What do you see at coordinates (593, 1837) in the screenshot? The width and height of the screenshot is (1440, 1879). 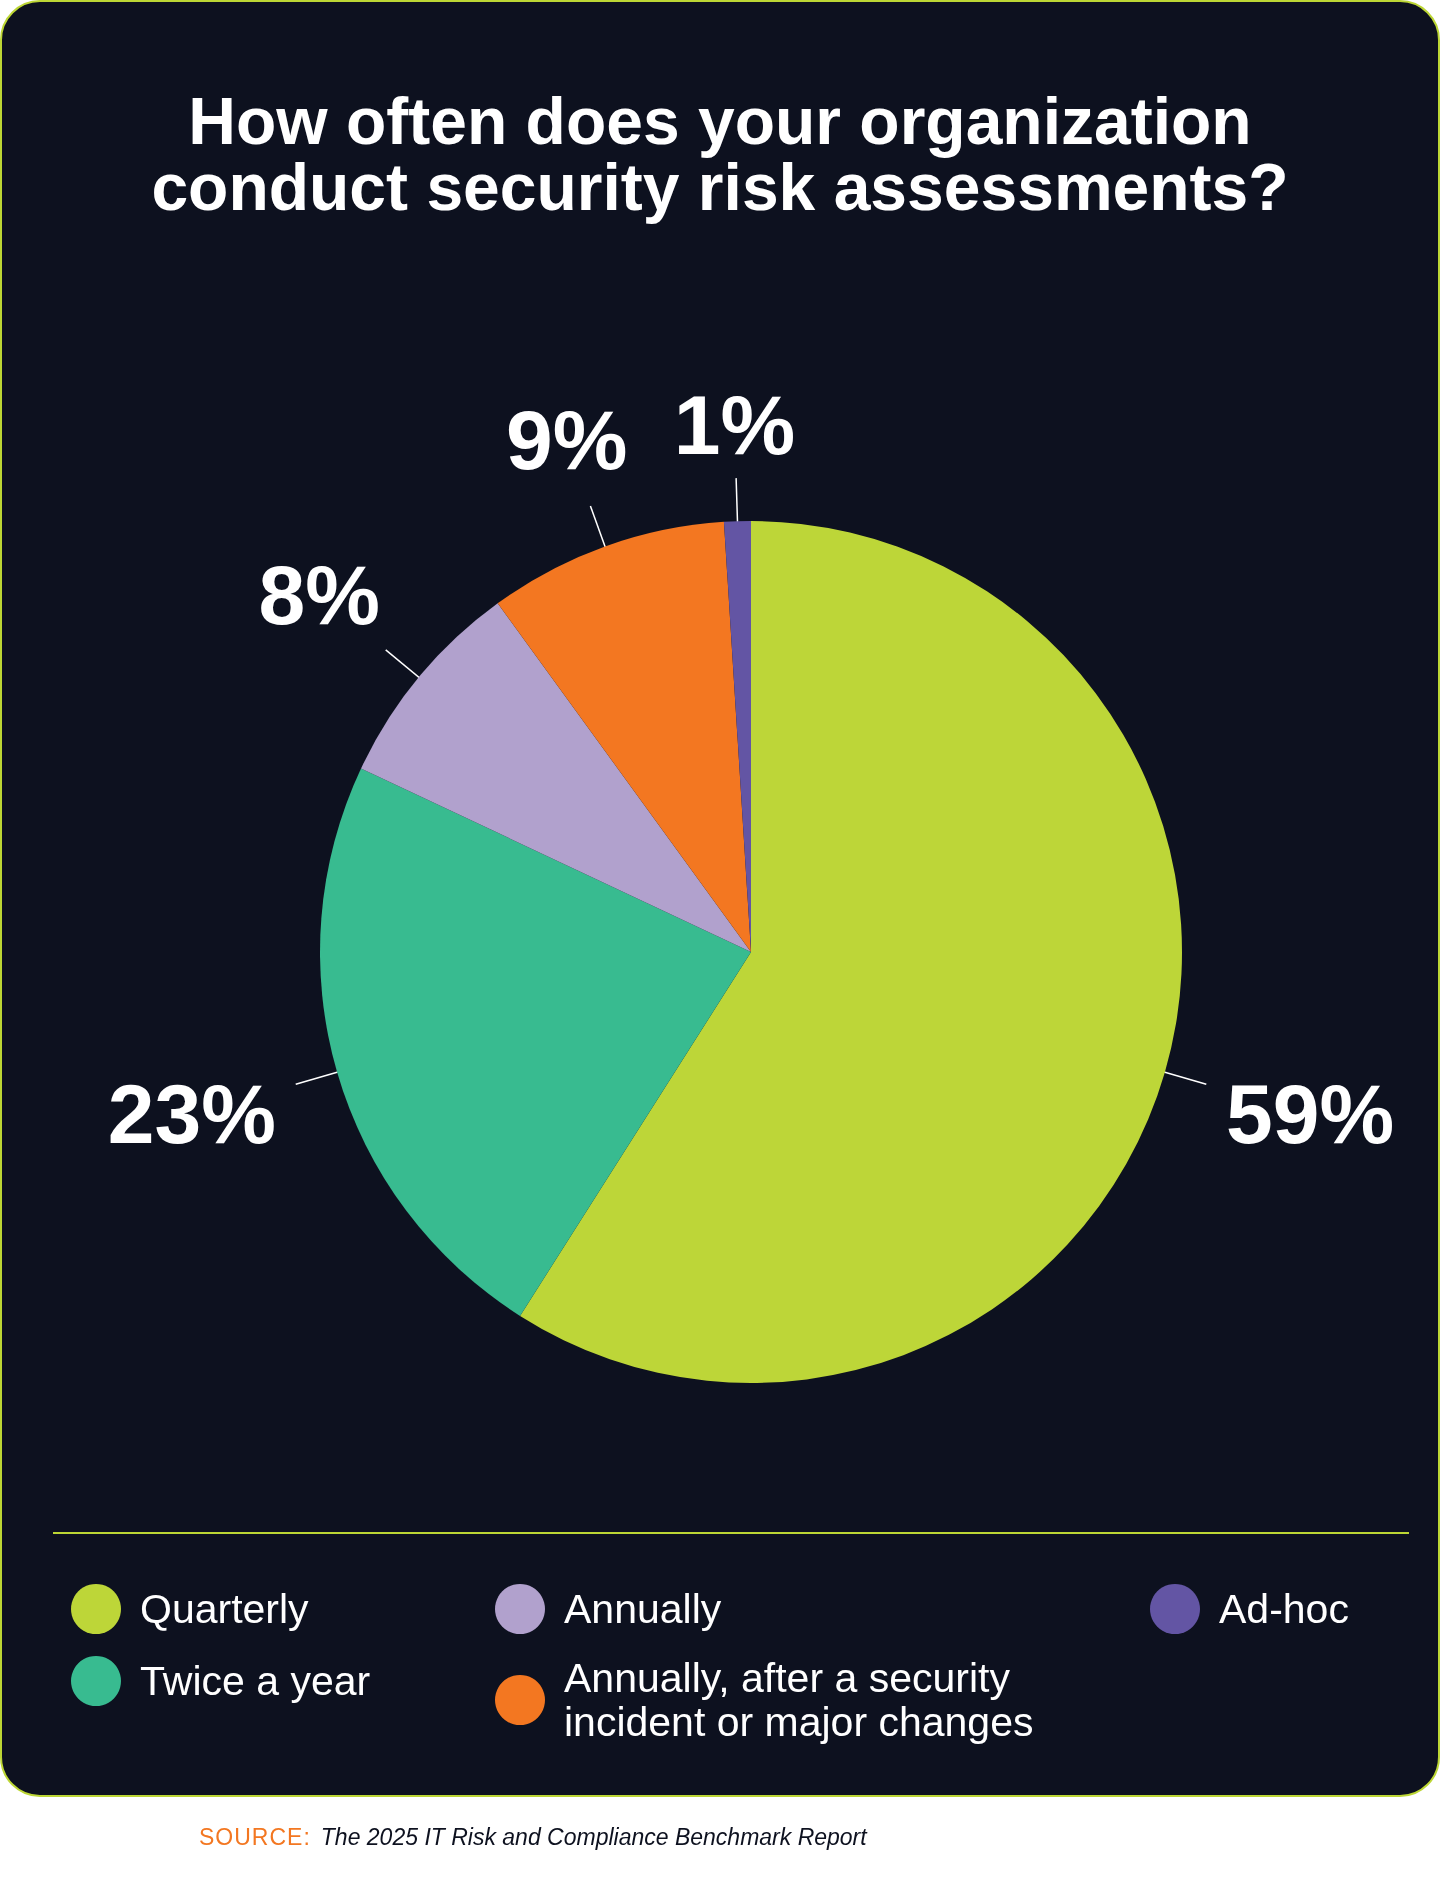 I see `text: The 2025 IT Risk and Compliance Benchmark Report` at bounding box center [593, 1837].